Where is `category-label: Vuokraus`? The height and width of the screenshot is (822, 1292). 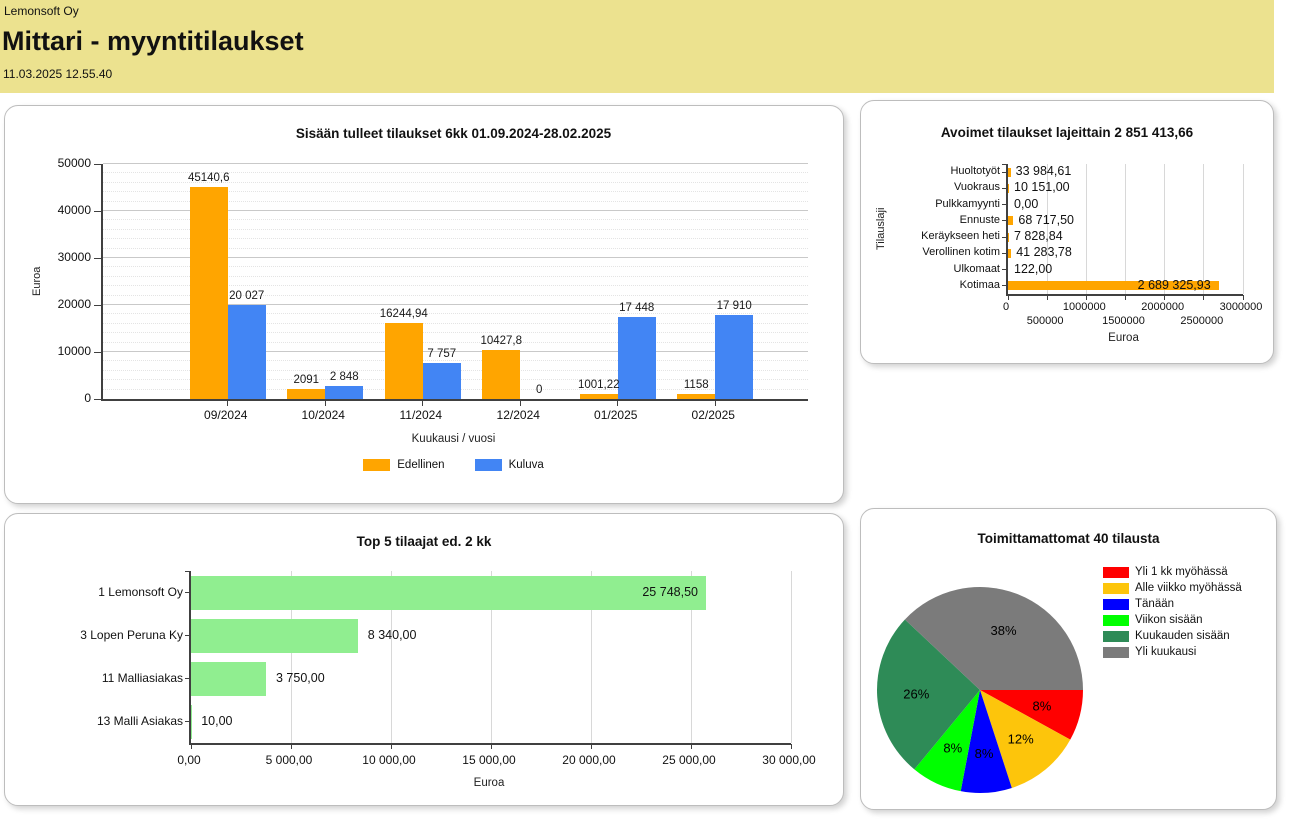
category-label: Vuokraus is located at coordinates (976, 187).